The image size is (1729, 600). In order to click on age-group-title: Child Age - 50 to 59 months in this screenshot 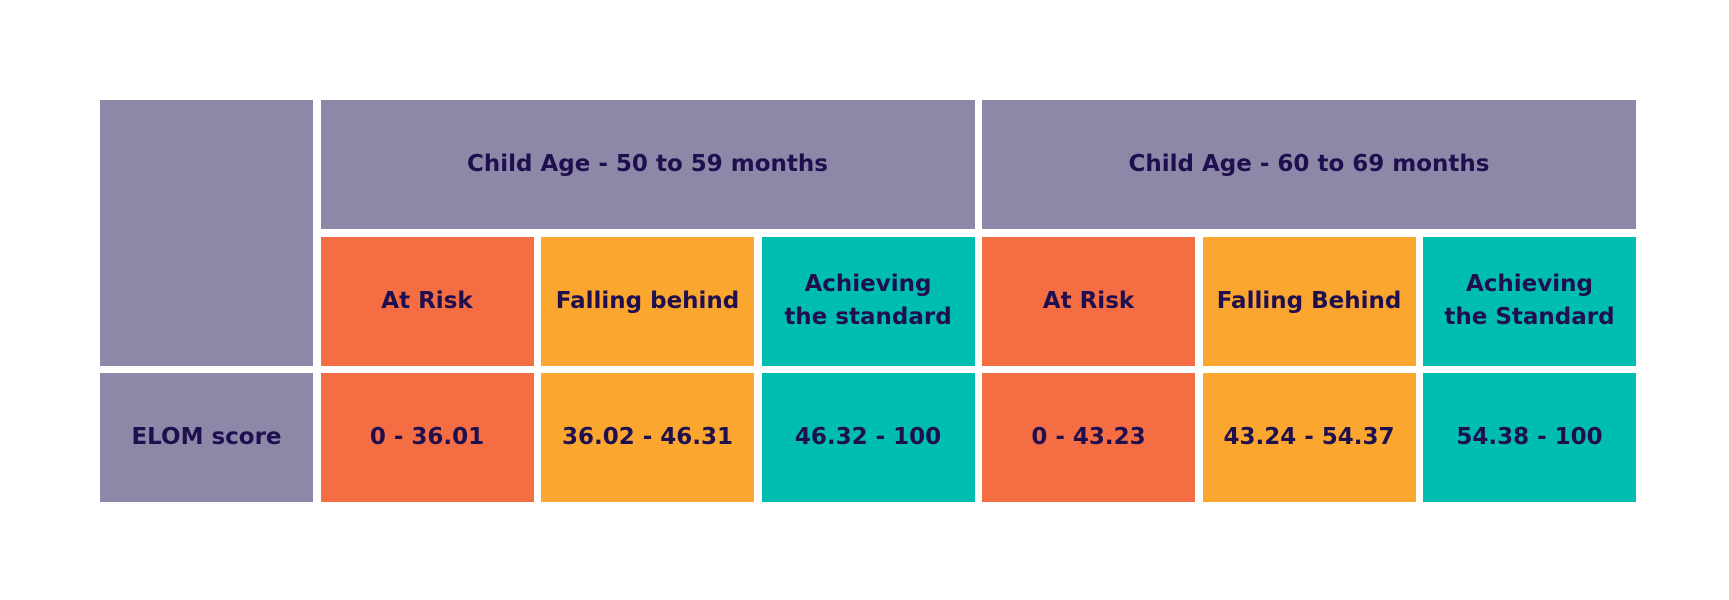, I will do `click(647, 164)`.